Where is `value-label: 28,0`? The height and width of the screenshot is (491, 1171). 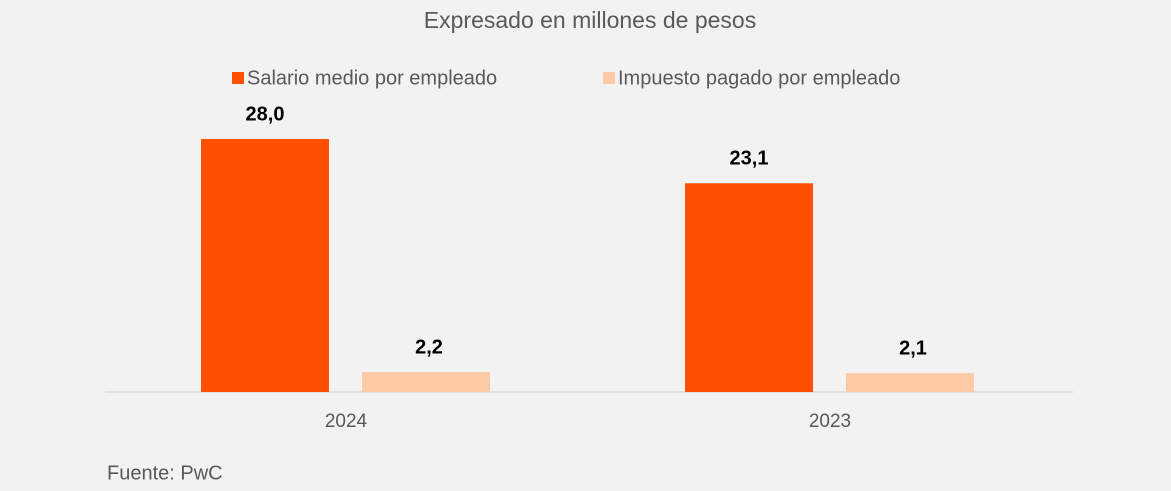
value-label: 28,0 is located at coordinates (265, 114).